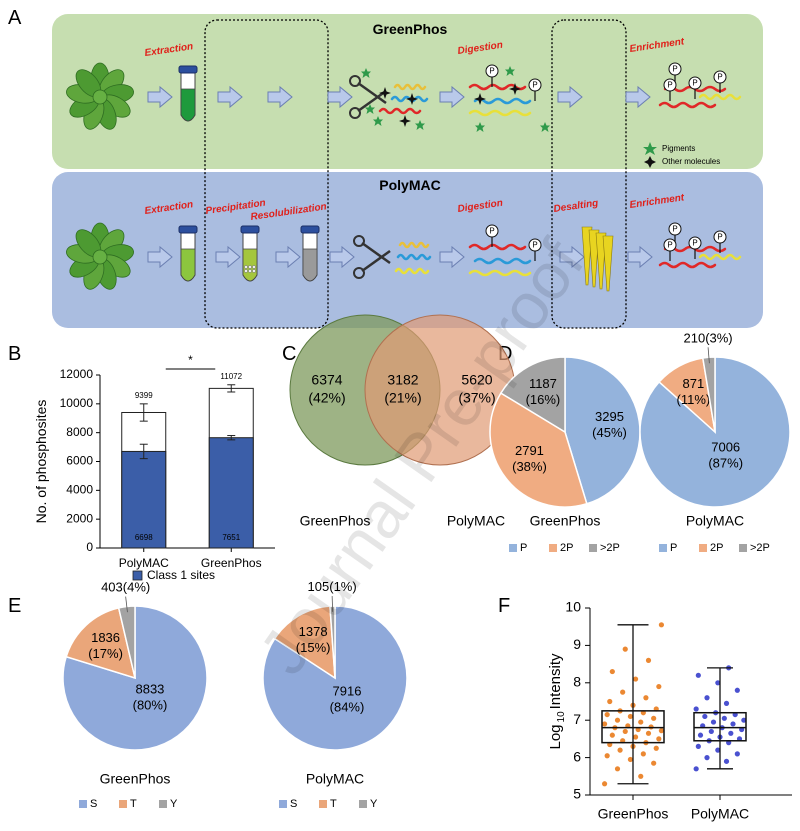 The image size is (800, 831). I want to click on legend-label: T, so click(333, 804).